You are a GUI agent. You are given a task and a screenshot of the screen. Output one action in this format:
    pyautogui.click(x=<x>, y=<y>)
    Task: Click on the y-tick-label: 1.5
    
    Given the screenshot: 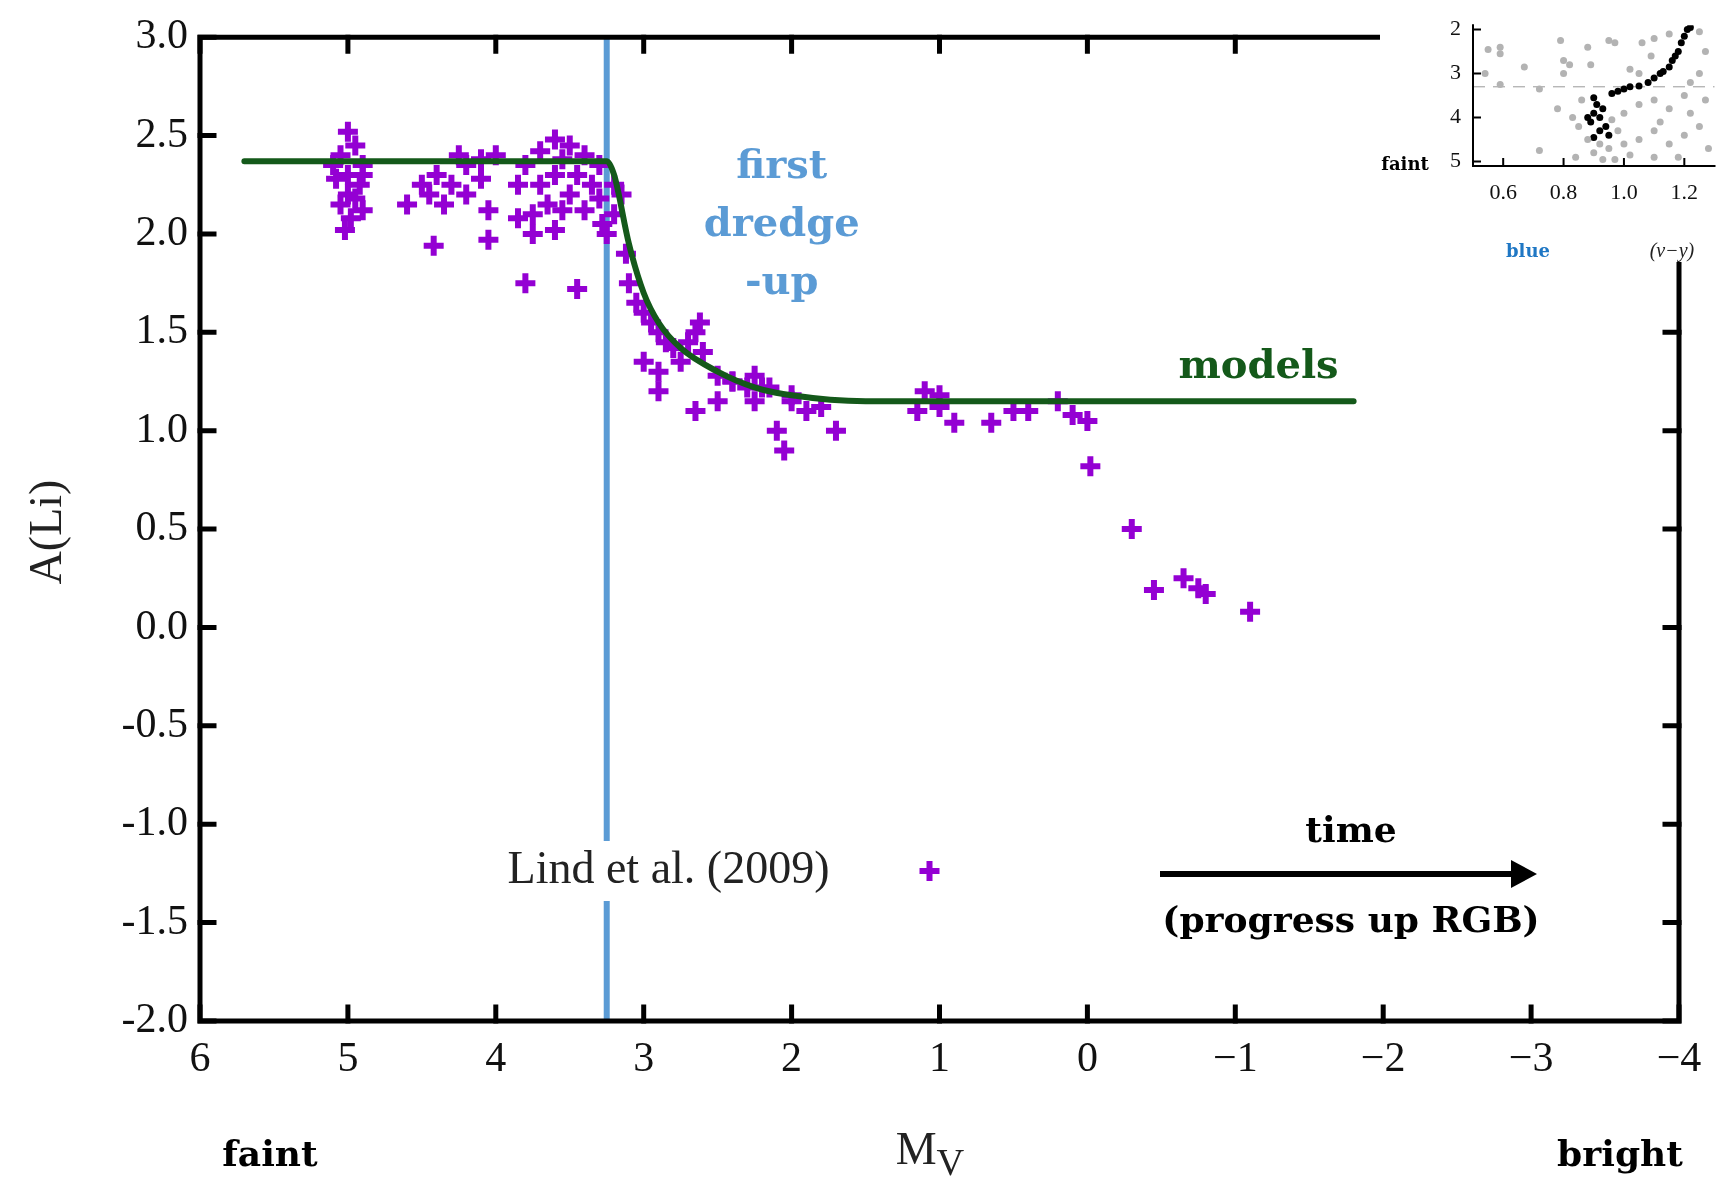 What is the action you would take?
    pyautogui.click(x=161, y=329)
    